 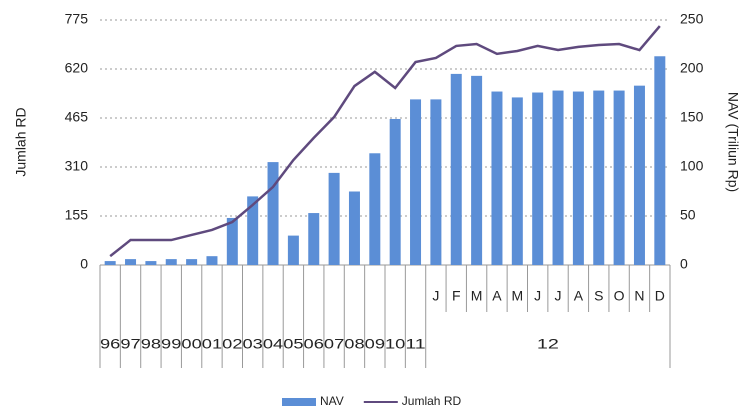 I want to click on y2-tick-label: 200, so click(x=692, y=68).